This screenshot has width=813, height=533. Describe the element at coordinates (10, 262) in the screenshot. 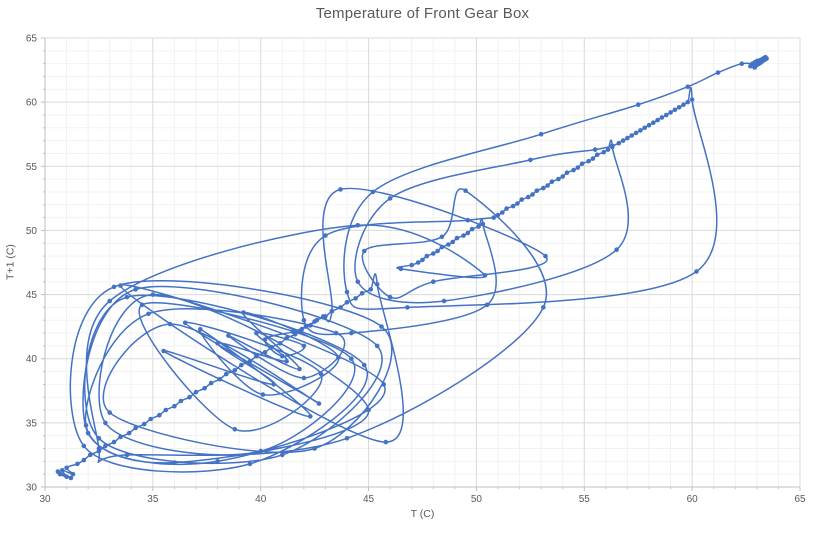

I see `y-axis-title: T+1 (C)` at that location.